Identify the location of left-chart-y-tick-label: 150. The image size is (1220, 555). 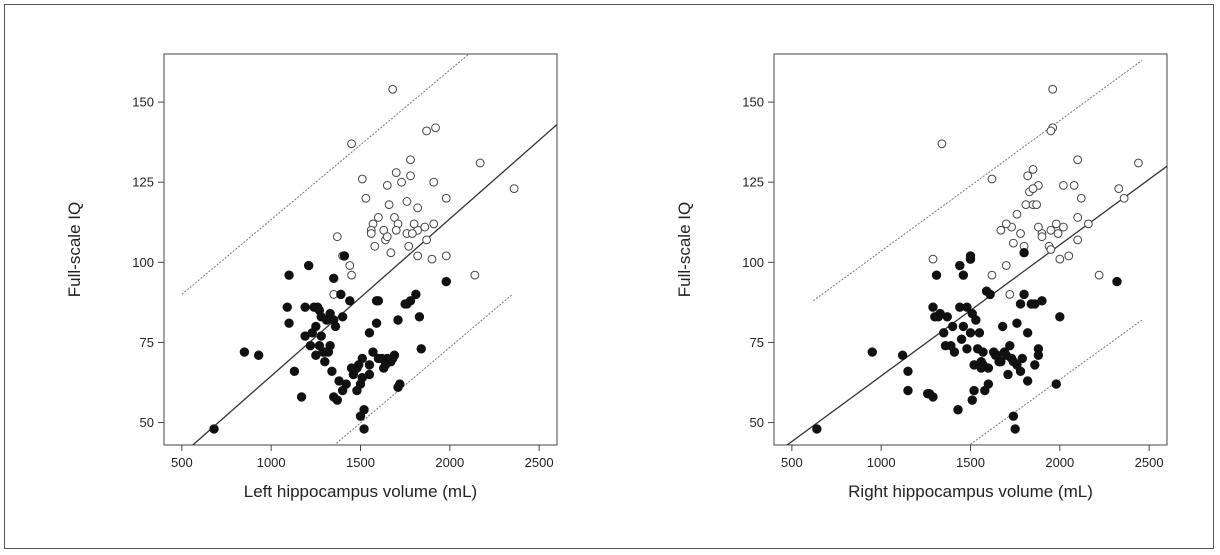
(143, 102).